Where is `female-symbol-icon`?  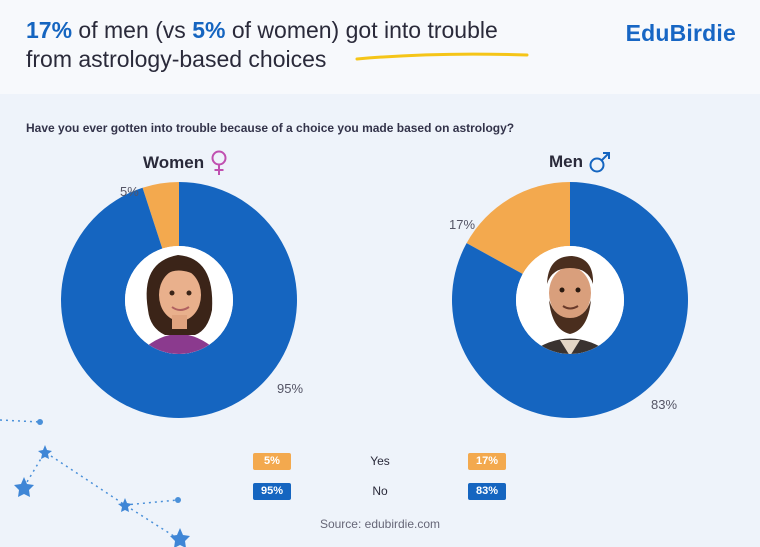 female-symbol-icon is located at coordinates (219, 162).